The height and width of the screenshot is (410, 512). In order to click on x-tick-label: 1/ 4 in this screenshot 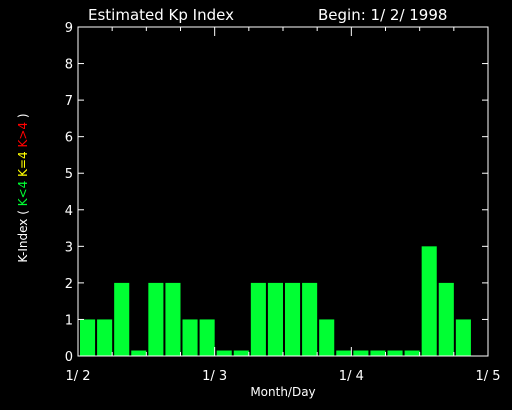, I will do `click(351, 376)`.